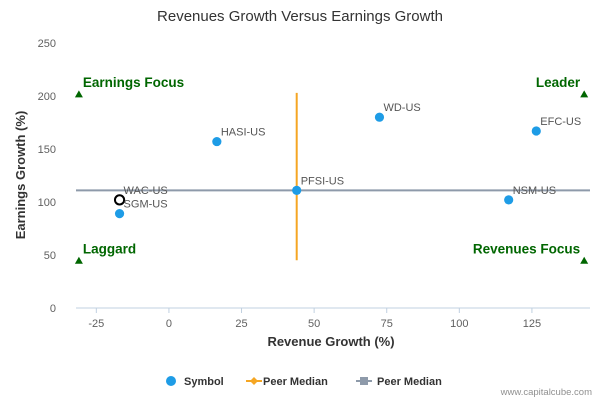 The width and height of the screenshot is (600, 405). Describe the element at coordinates (401, 108) in the screenshot. I see `point-label: WD-US` at that location.